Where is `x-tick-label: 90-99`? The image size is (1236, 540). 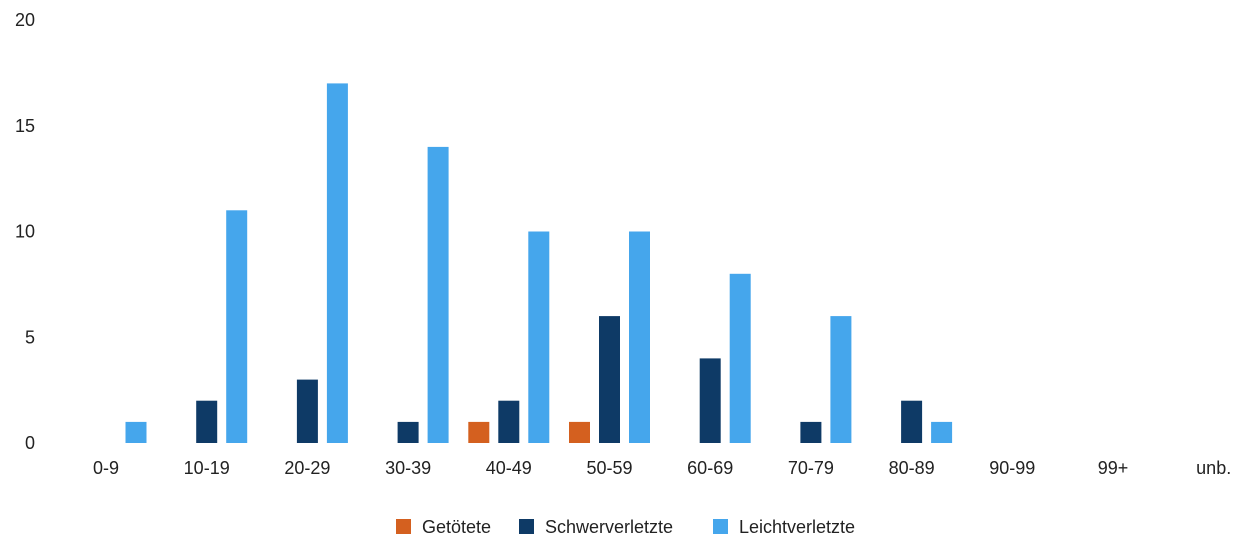 x-tick-label: 90-99 is located at coordinates (1012, 468).